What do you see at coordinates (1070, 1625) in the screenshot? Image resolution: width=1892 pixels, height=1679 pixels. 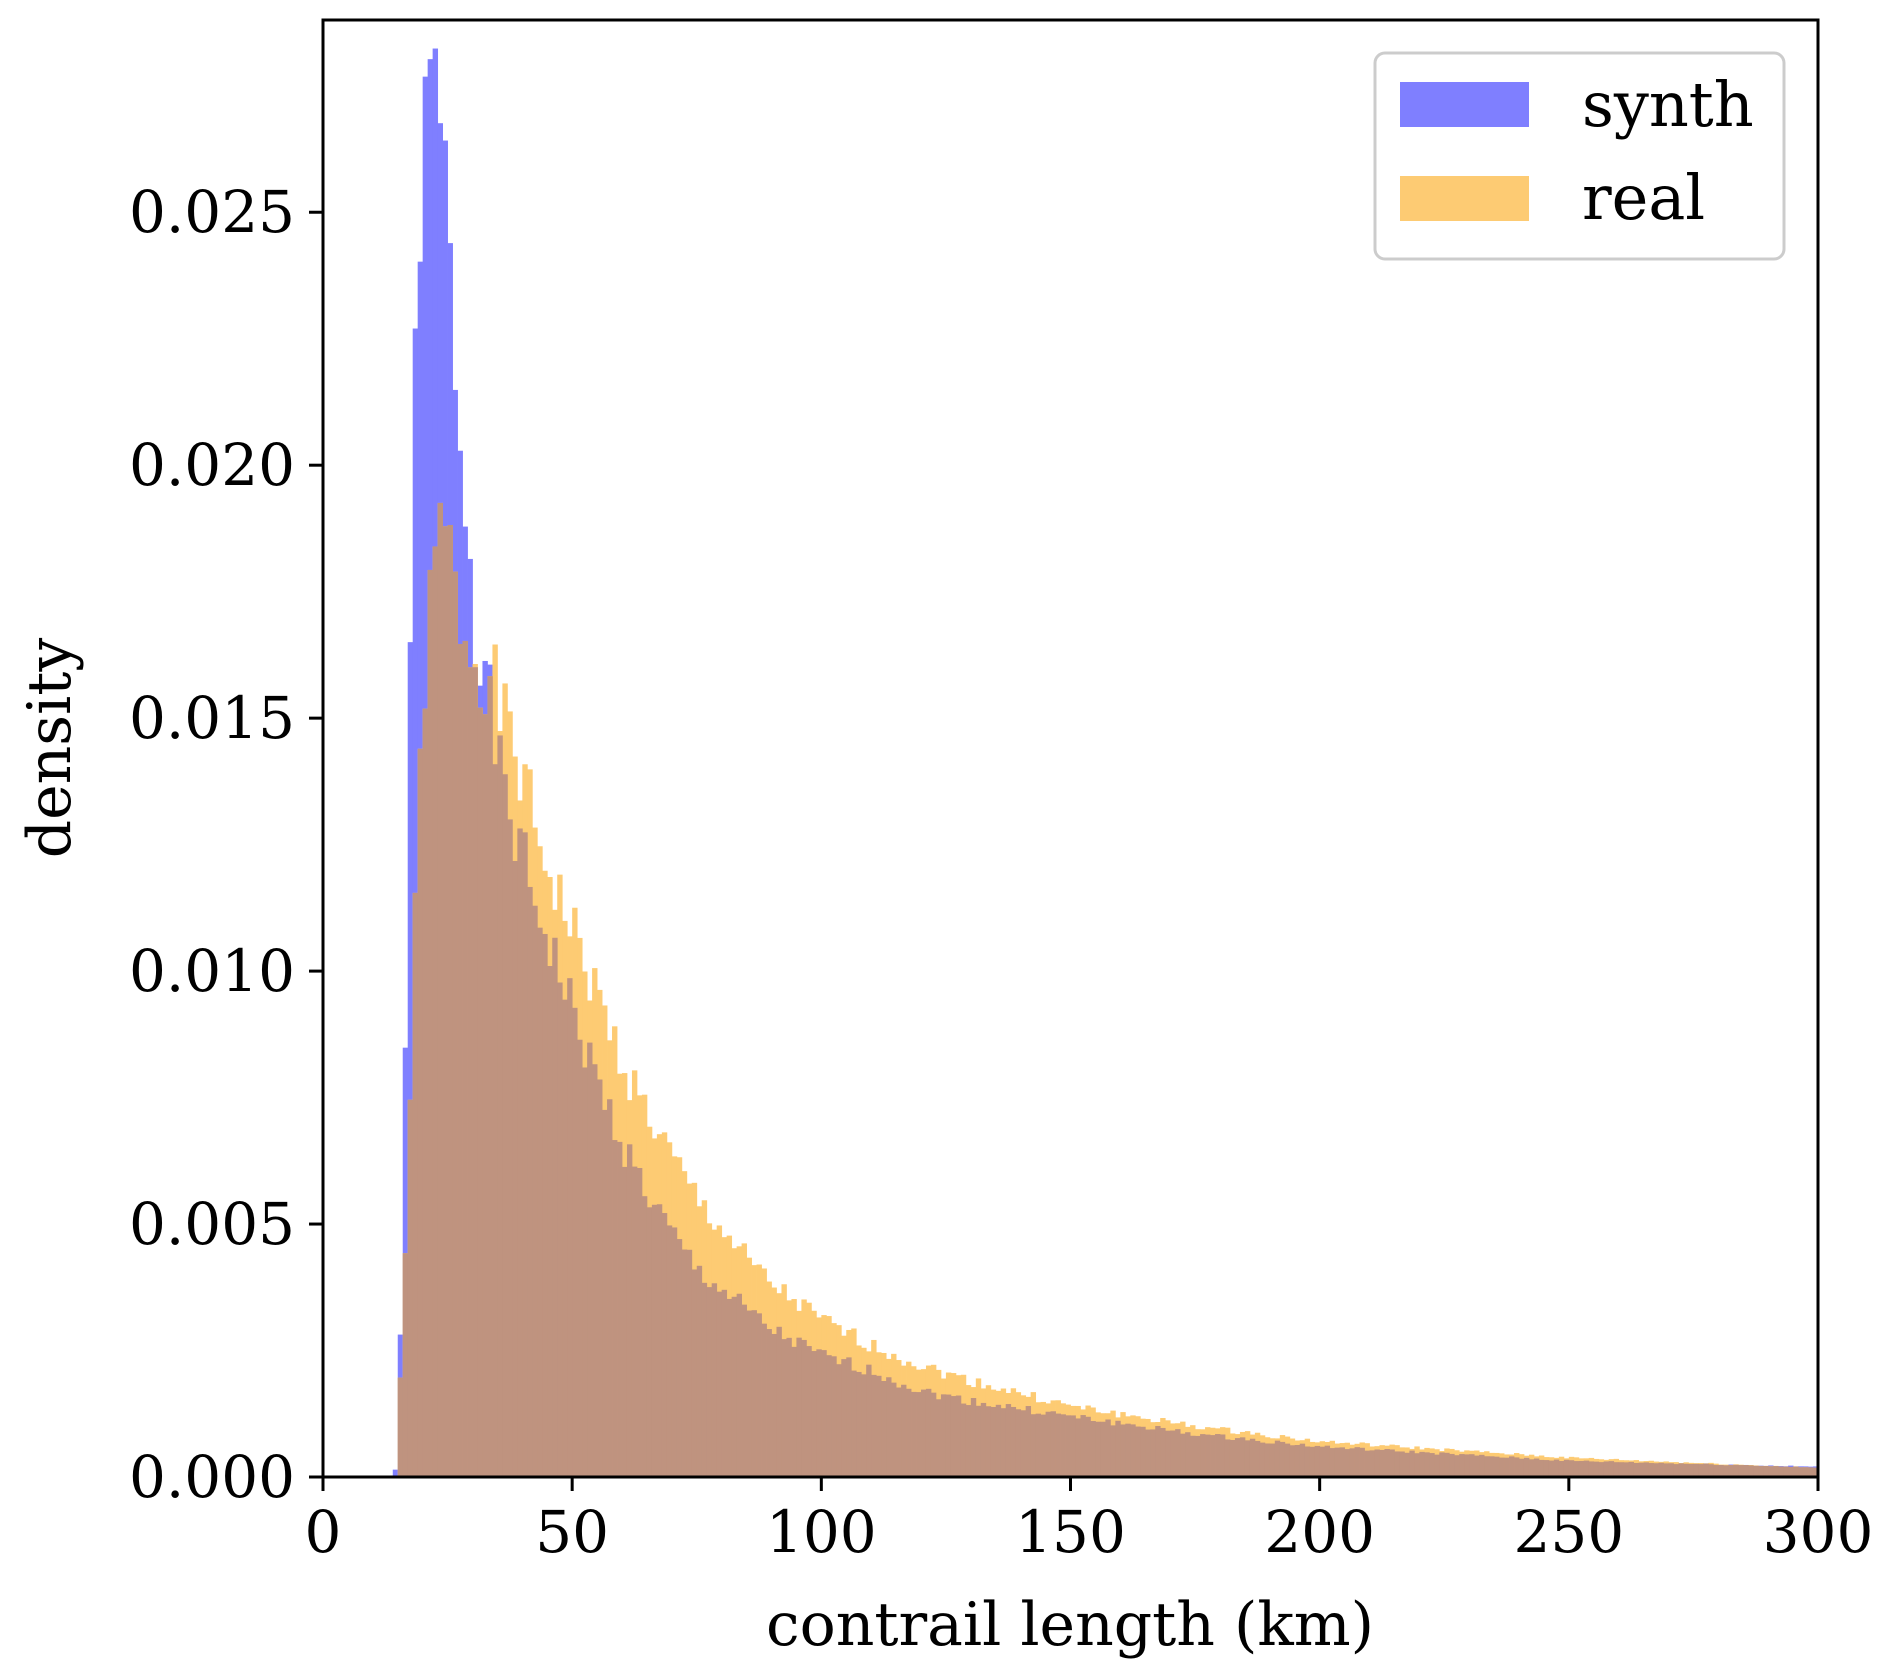 I see `x-axis-label: contrail length (km)` at bounding box center [1070, 1625].